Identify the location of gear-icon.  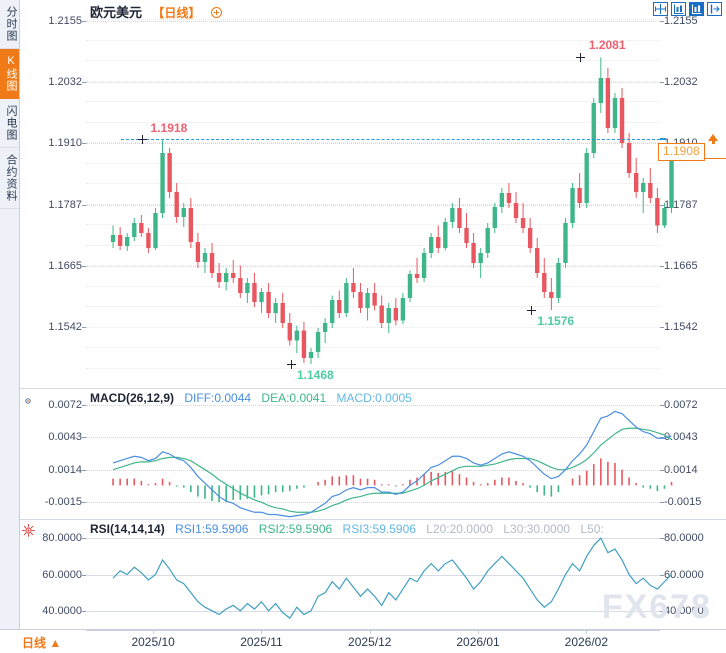
(28, 403).